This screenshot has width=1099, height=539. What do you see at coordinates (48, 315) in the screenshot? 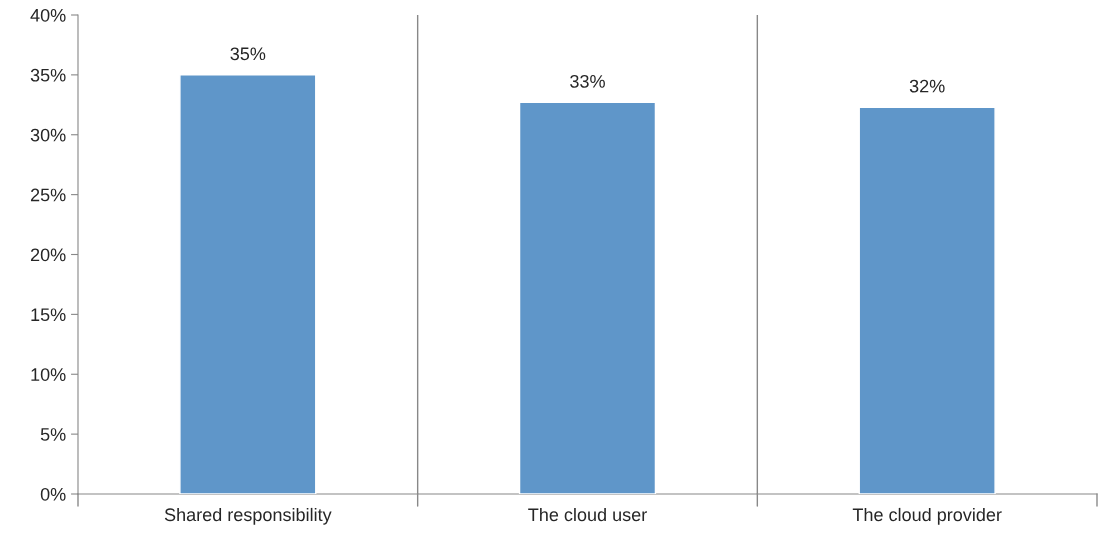
I see `y-tick-label: 15%` at bounding box center [48, 315].